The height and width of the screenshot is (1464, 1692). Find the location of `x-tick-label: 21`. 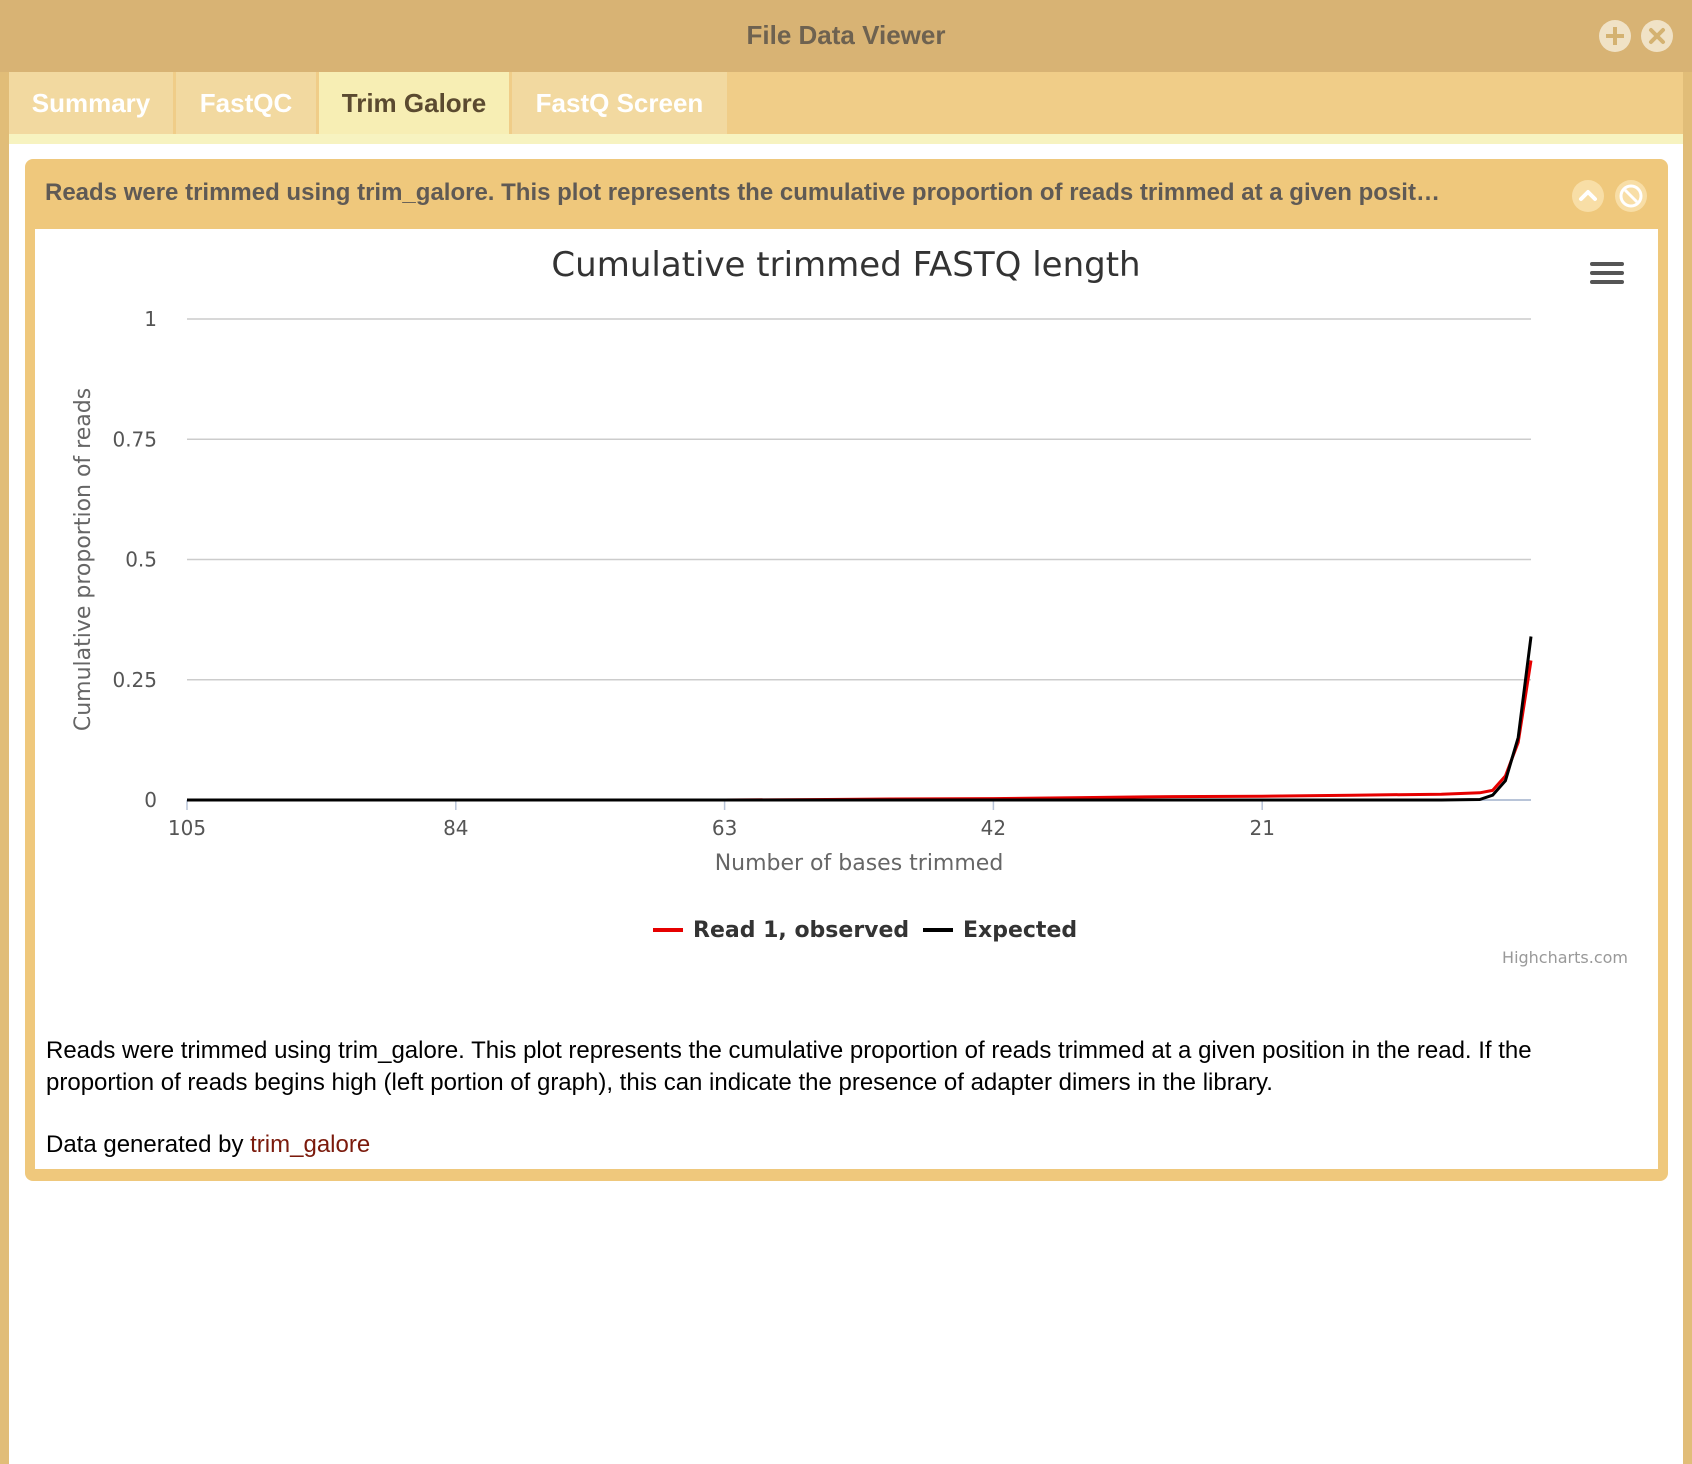

x-tick-label: 21 is located at coordinates (1261, 828).